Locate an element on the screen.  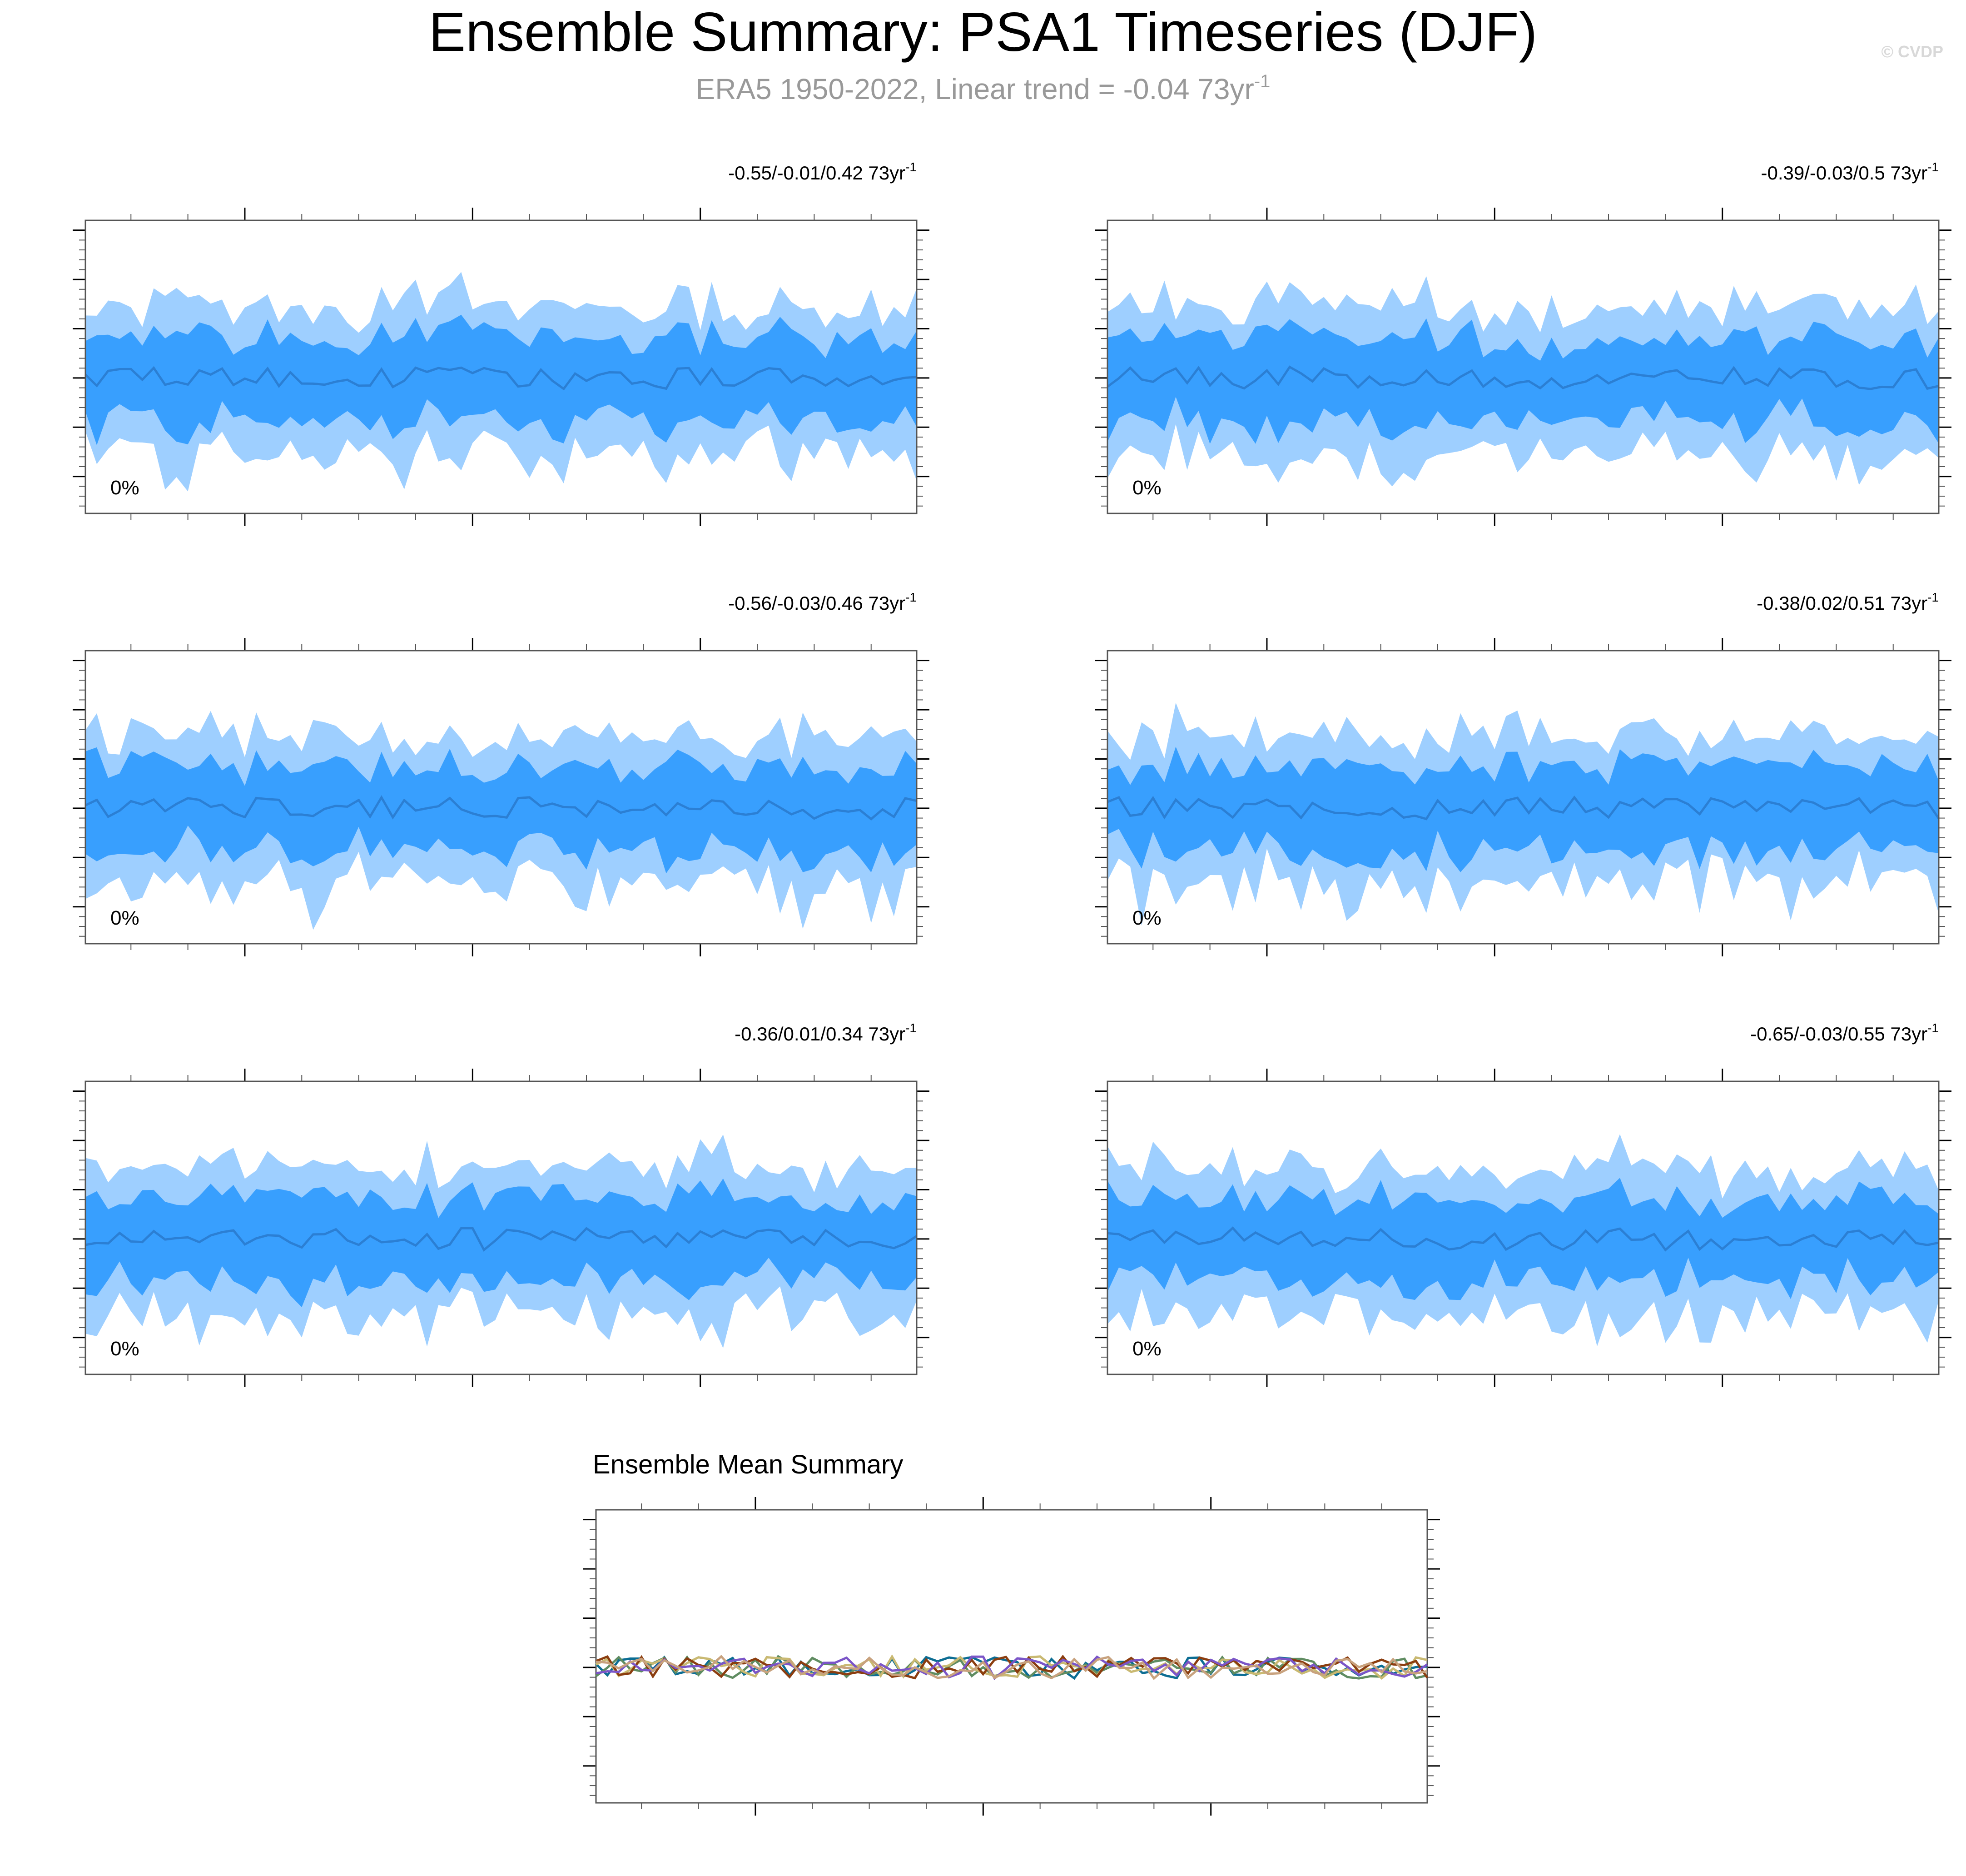
trend-text: -0.39/-0.03/0.5 73yr is located at coordinates (1844, 173).